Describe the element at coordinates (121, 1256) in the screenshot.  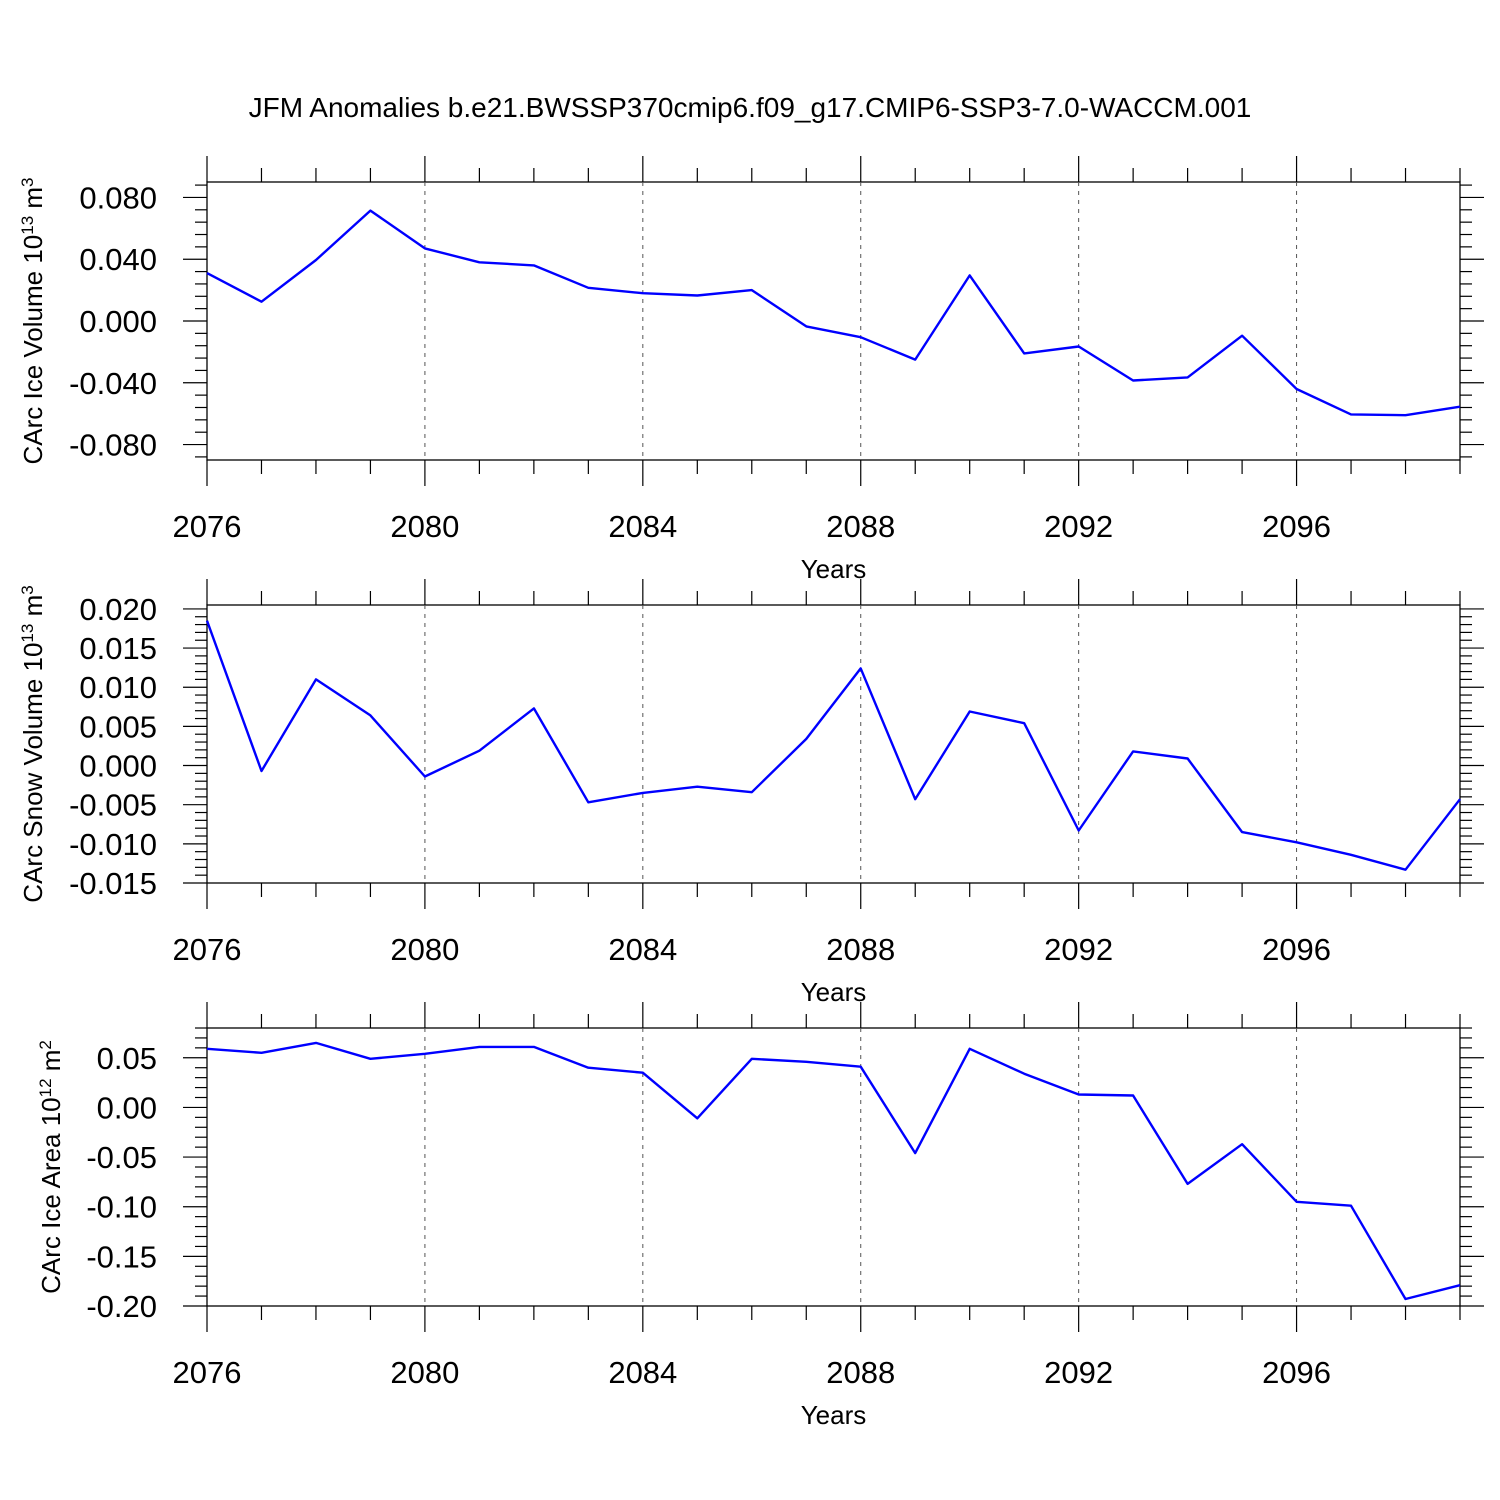
I see `y-tick-label: -0.15` at that location.